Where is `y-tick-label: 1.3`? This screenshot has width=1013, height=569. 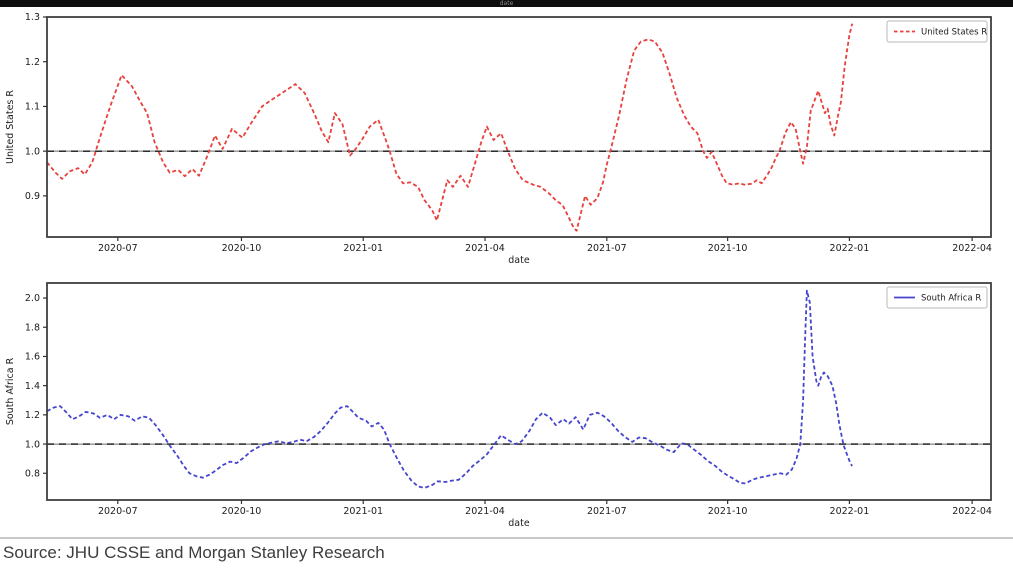 y-tick-label: 1.3 is located at coordinates (32, 17).